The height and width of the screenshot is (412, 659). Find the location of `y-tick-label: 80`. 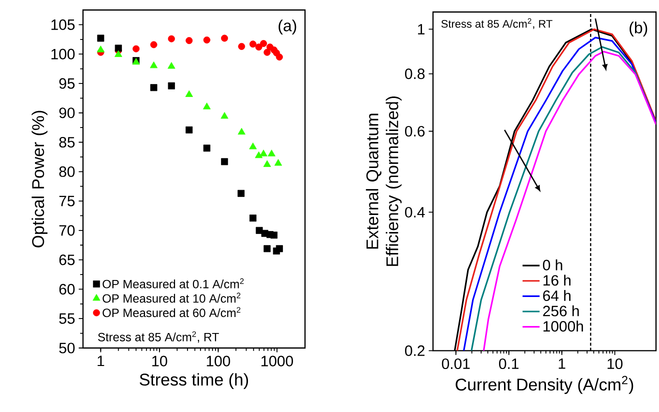

y-tick-label: 80 is located at coordinates (67, 171).